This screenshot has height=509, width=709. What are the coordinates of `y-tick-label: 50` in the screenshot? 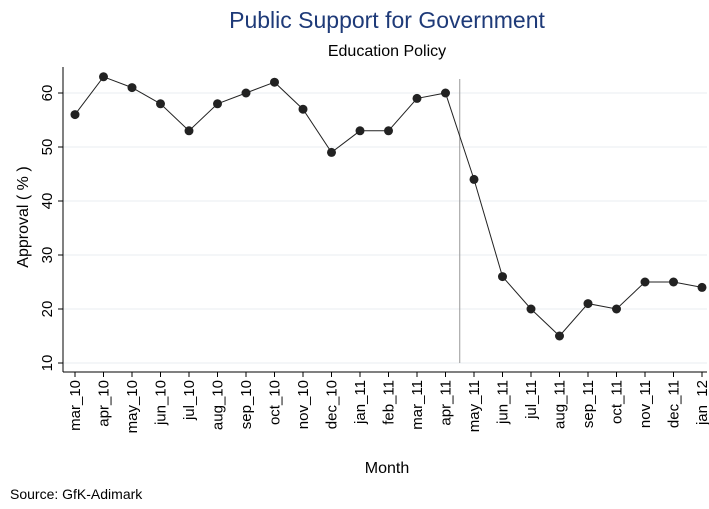 It's located at (47, 147).